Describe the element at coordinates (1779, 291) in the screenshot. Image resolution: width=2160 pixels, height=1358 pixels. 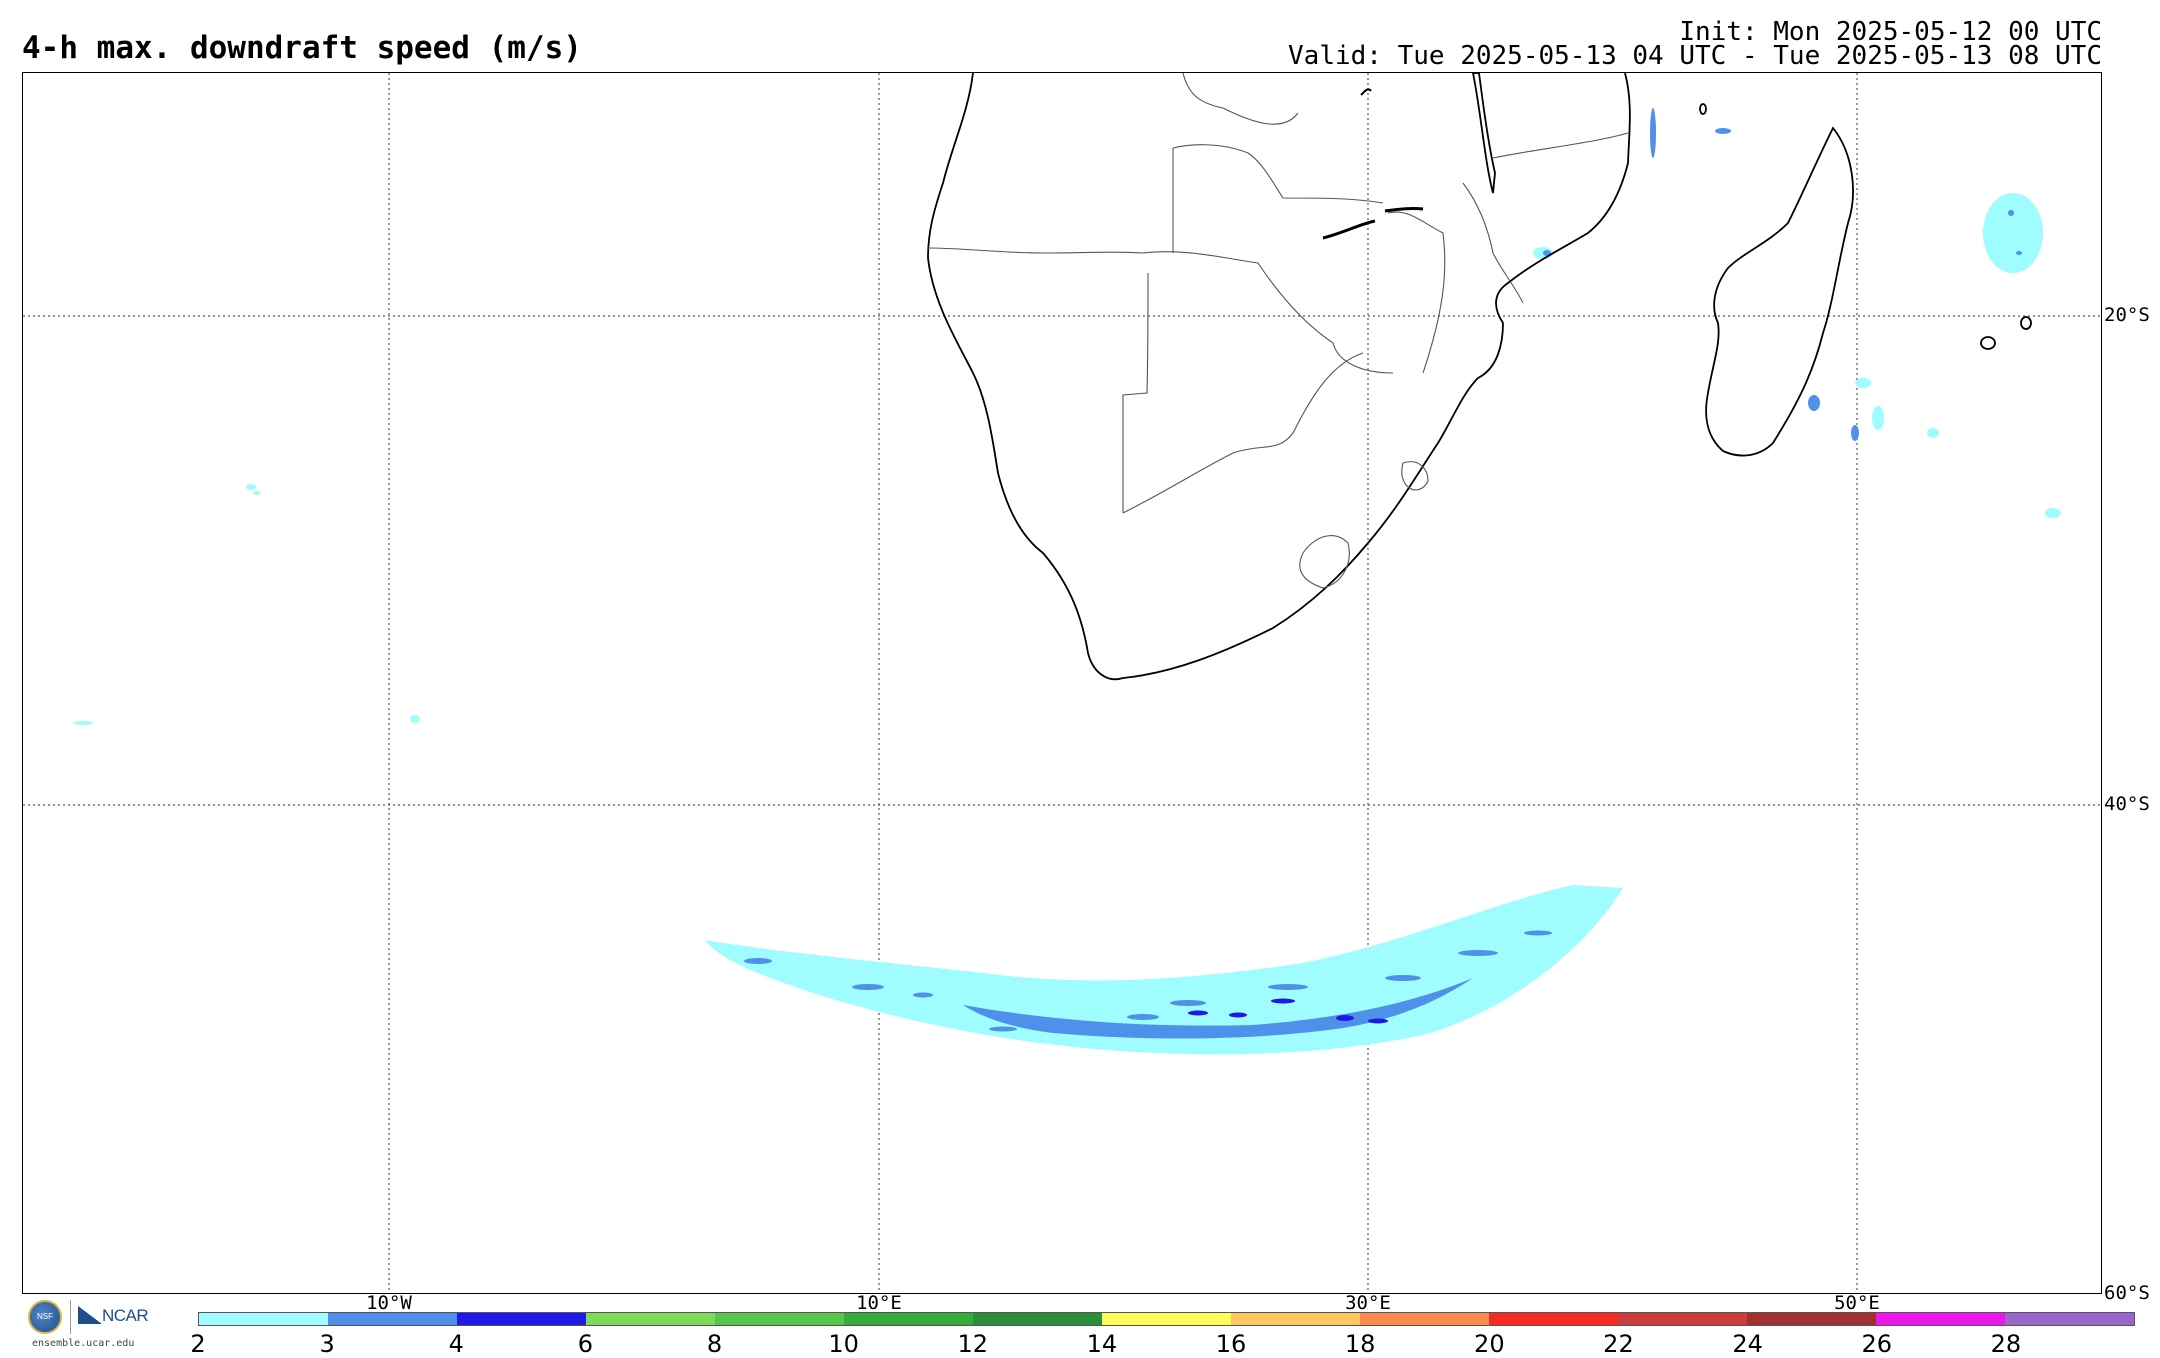
I see `madagascar-coastline` at that location.